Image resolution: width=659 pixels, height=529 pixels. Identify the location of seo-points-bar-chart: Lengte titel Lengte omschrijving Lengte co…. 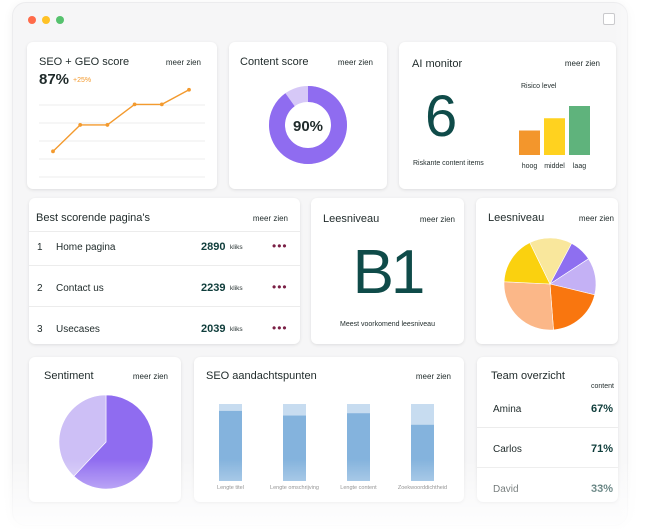
(332, 447).